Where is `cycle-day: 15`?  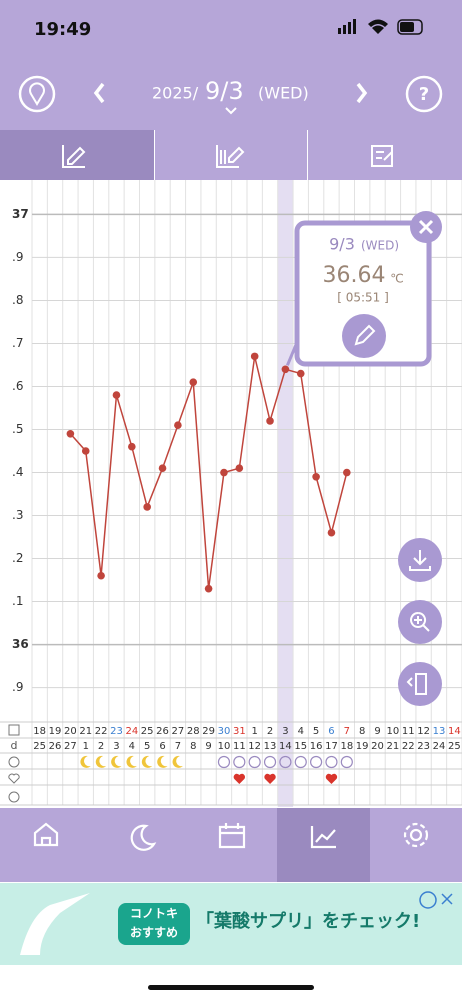
cycle-day: 15 is located at coordinates (300, 746).